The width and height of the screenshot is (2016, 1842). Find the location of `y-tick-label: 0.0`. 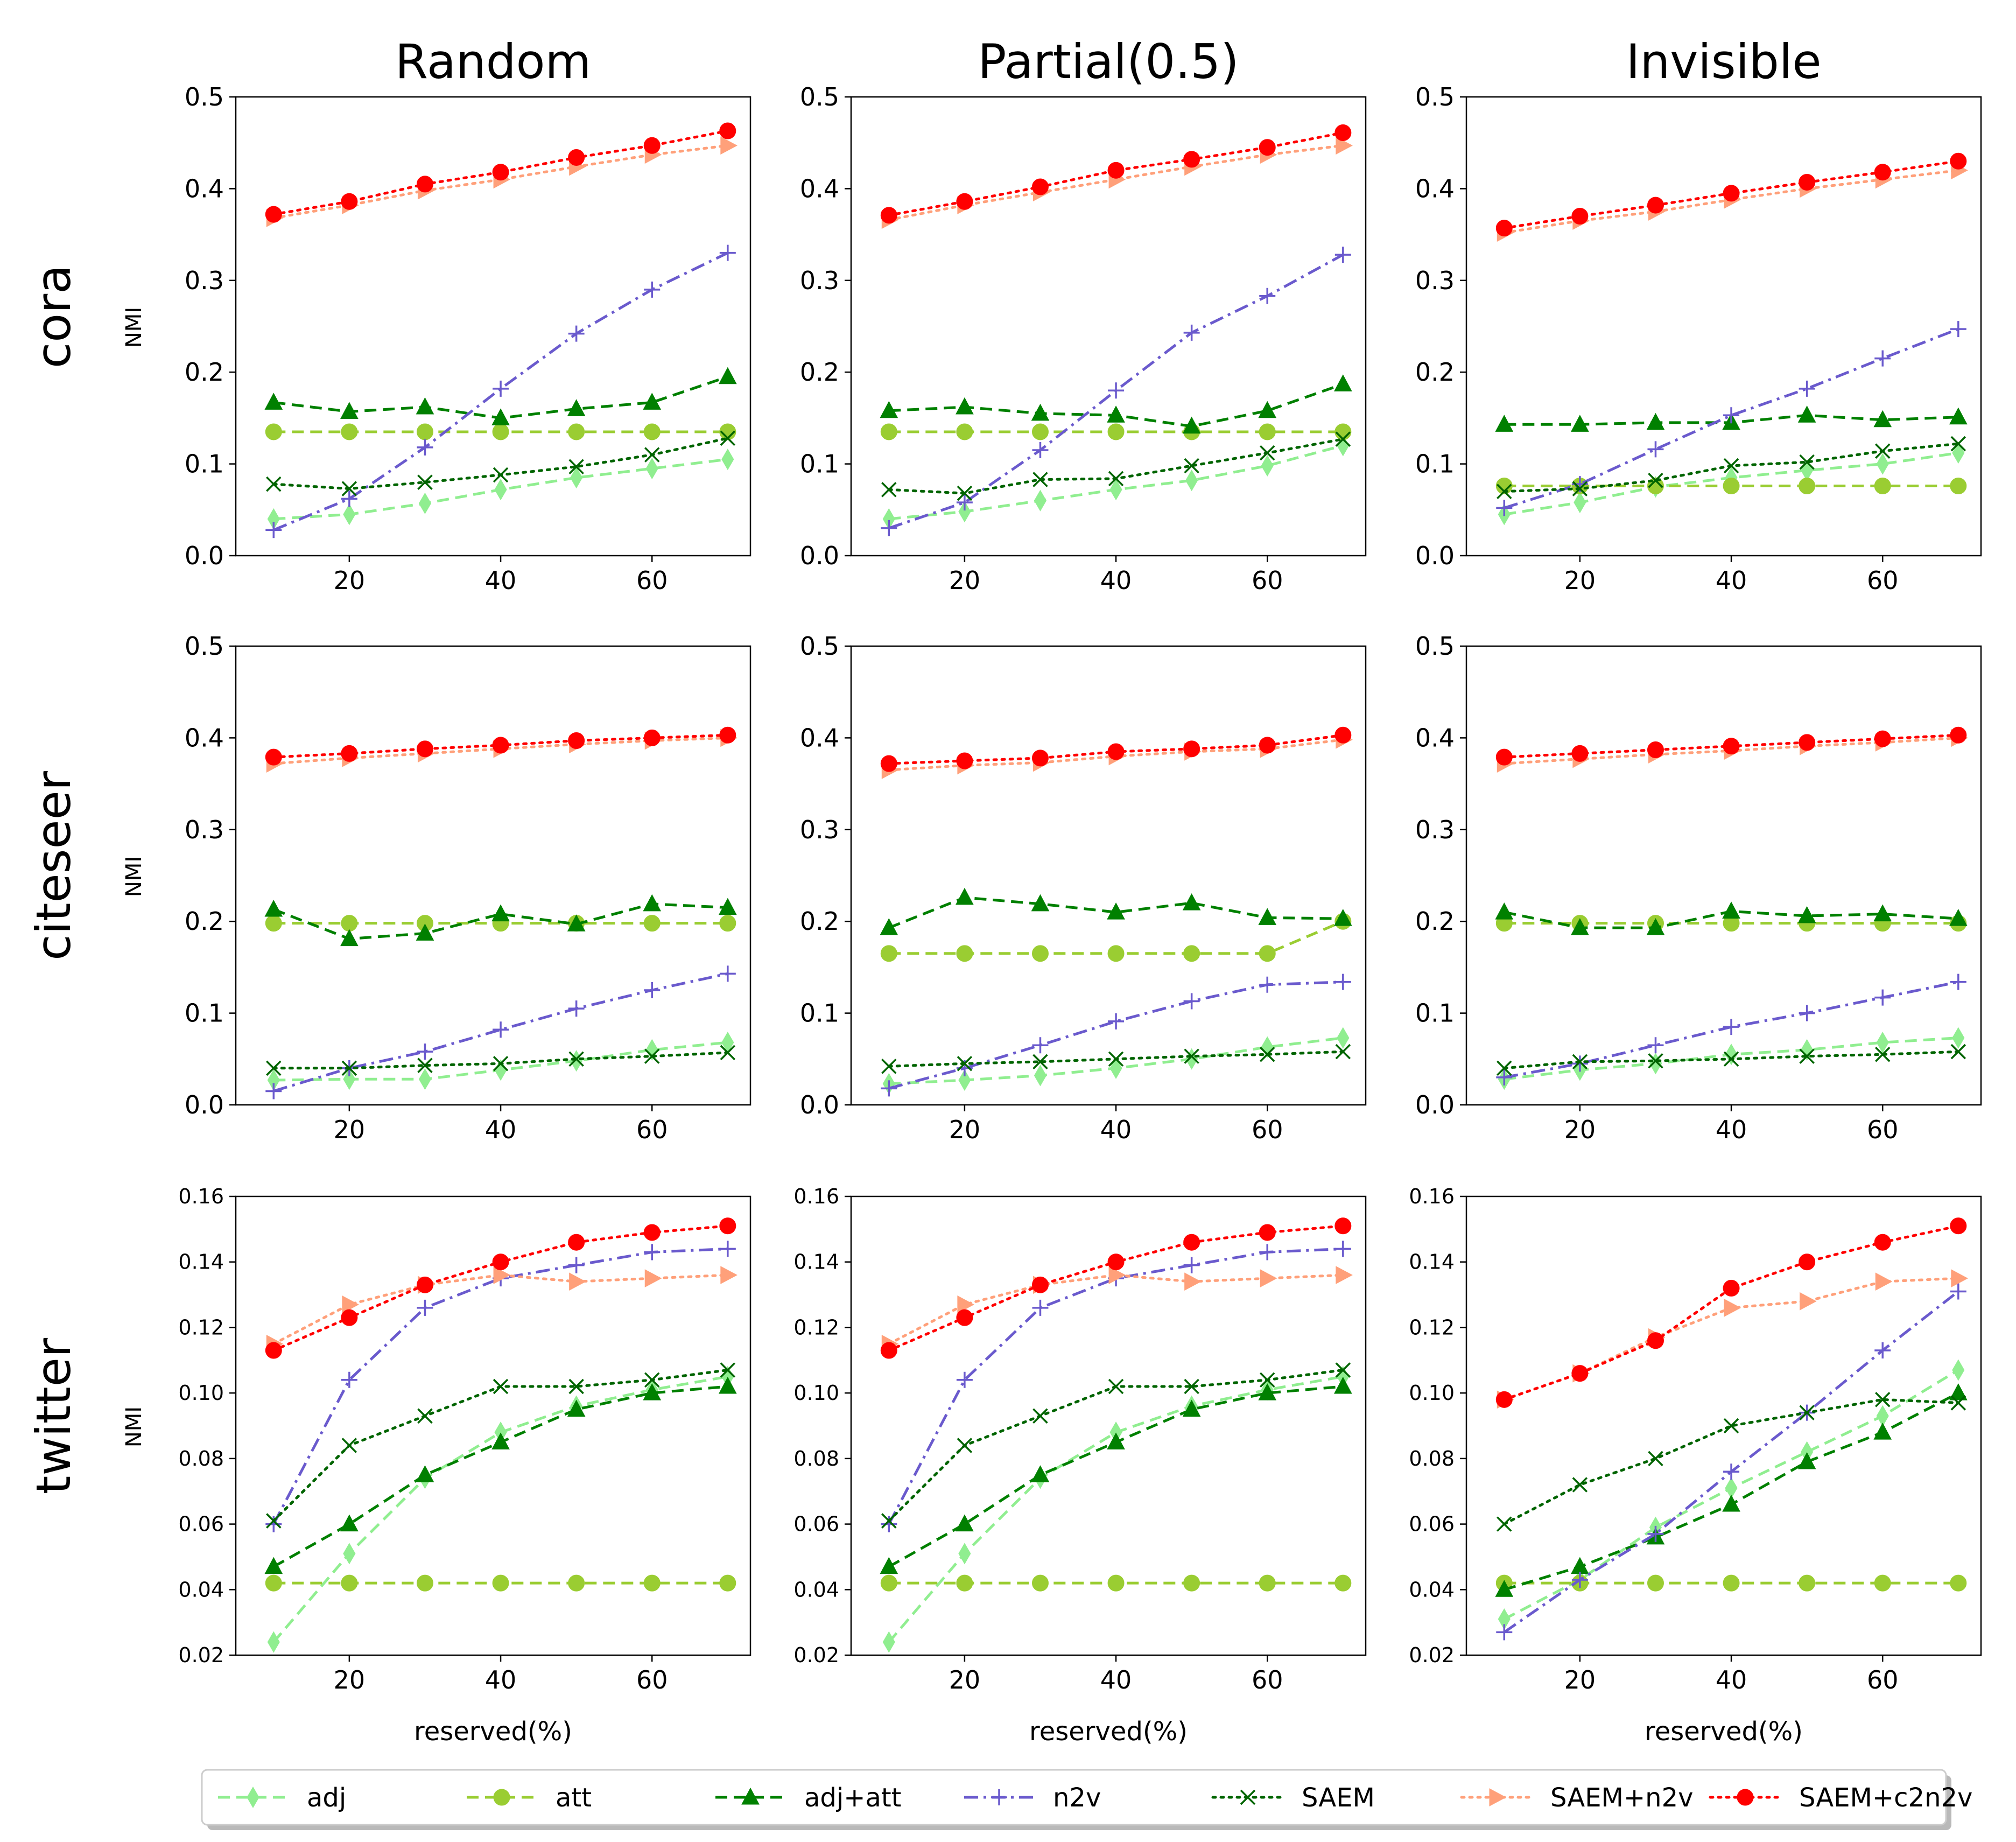

y-tick-label: 0.0 is located at coordinates (819, 1104).